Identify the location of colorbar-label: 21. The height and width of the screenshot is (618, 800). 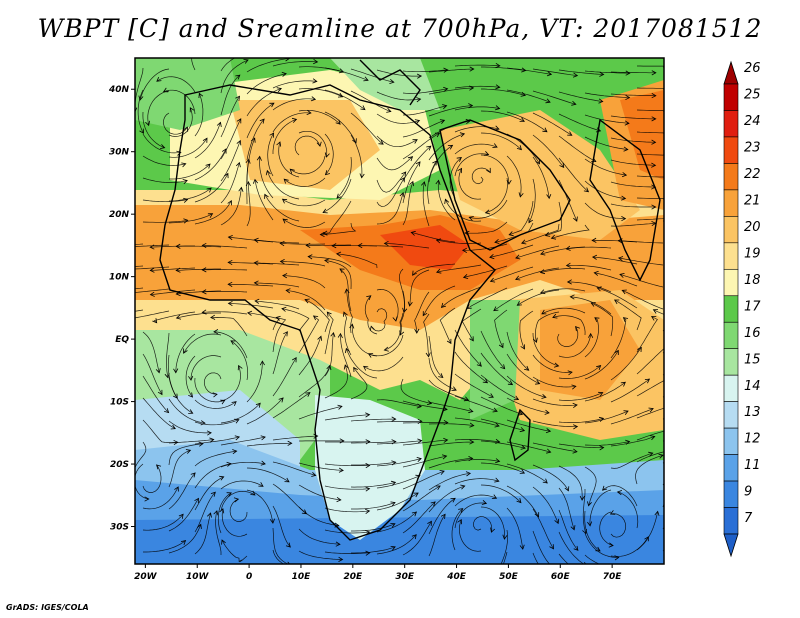
(752, 200).